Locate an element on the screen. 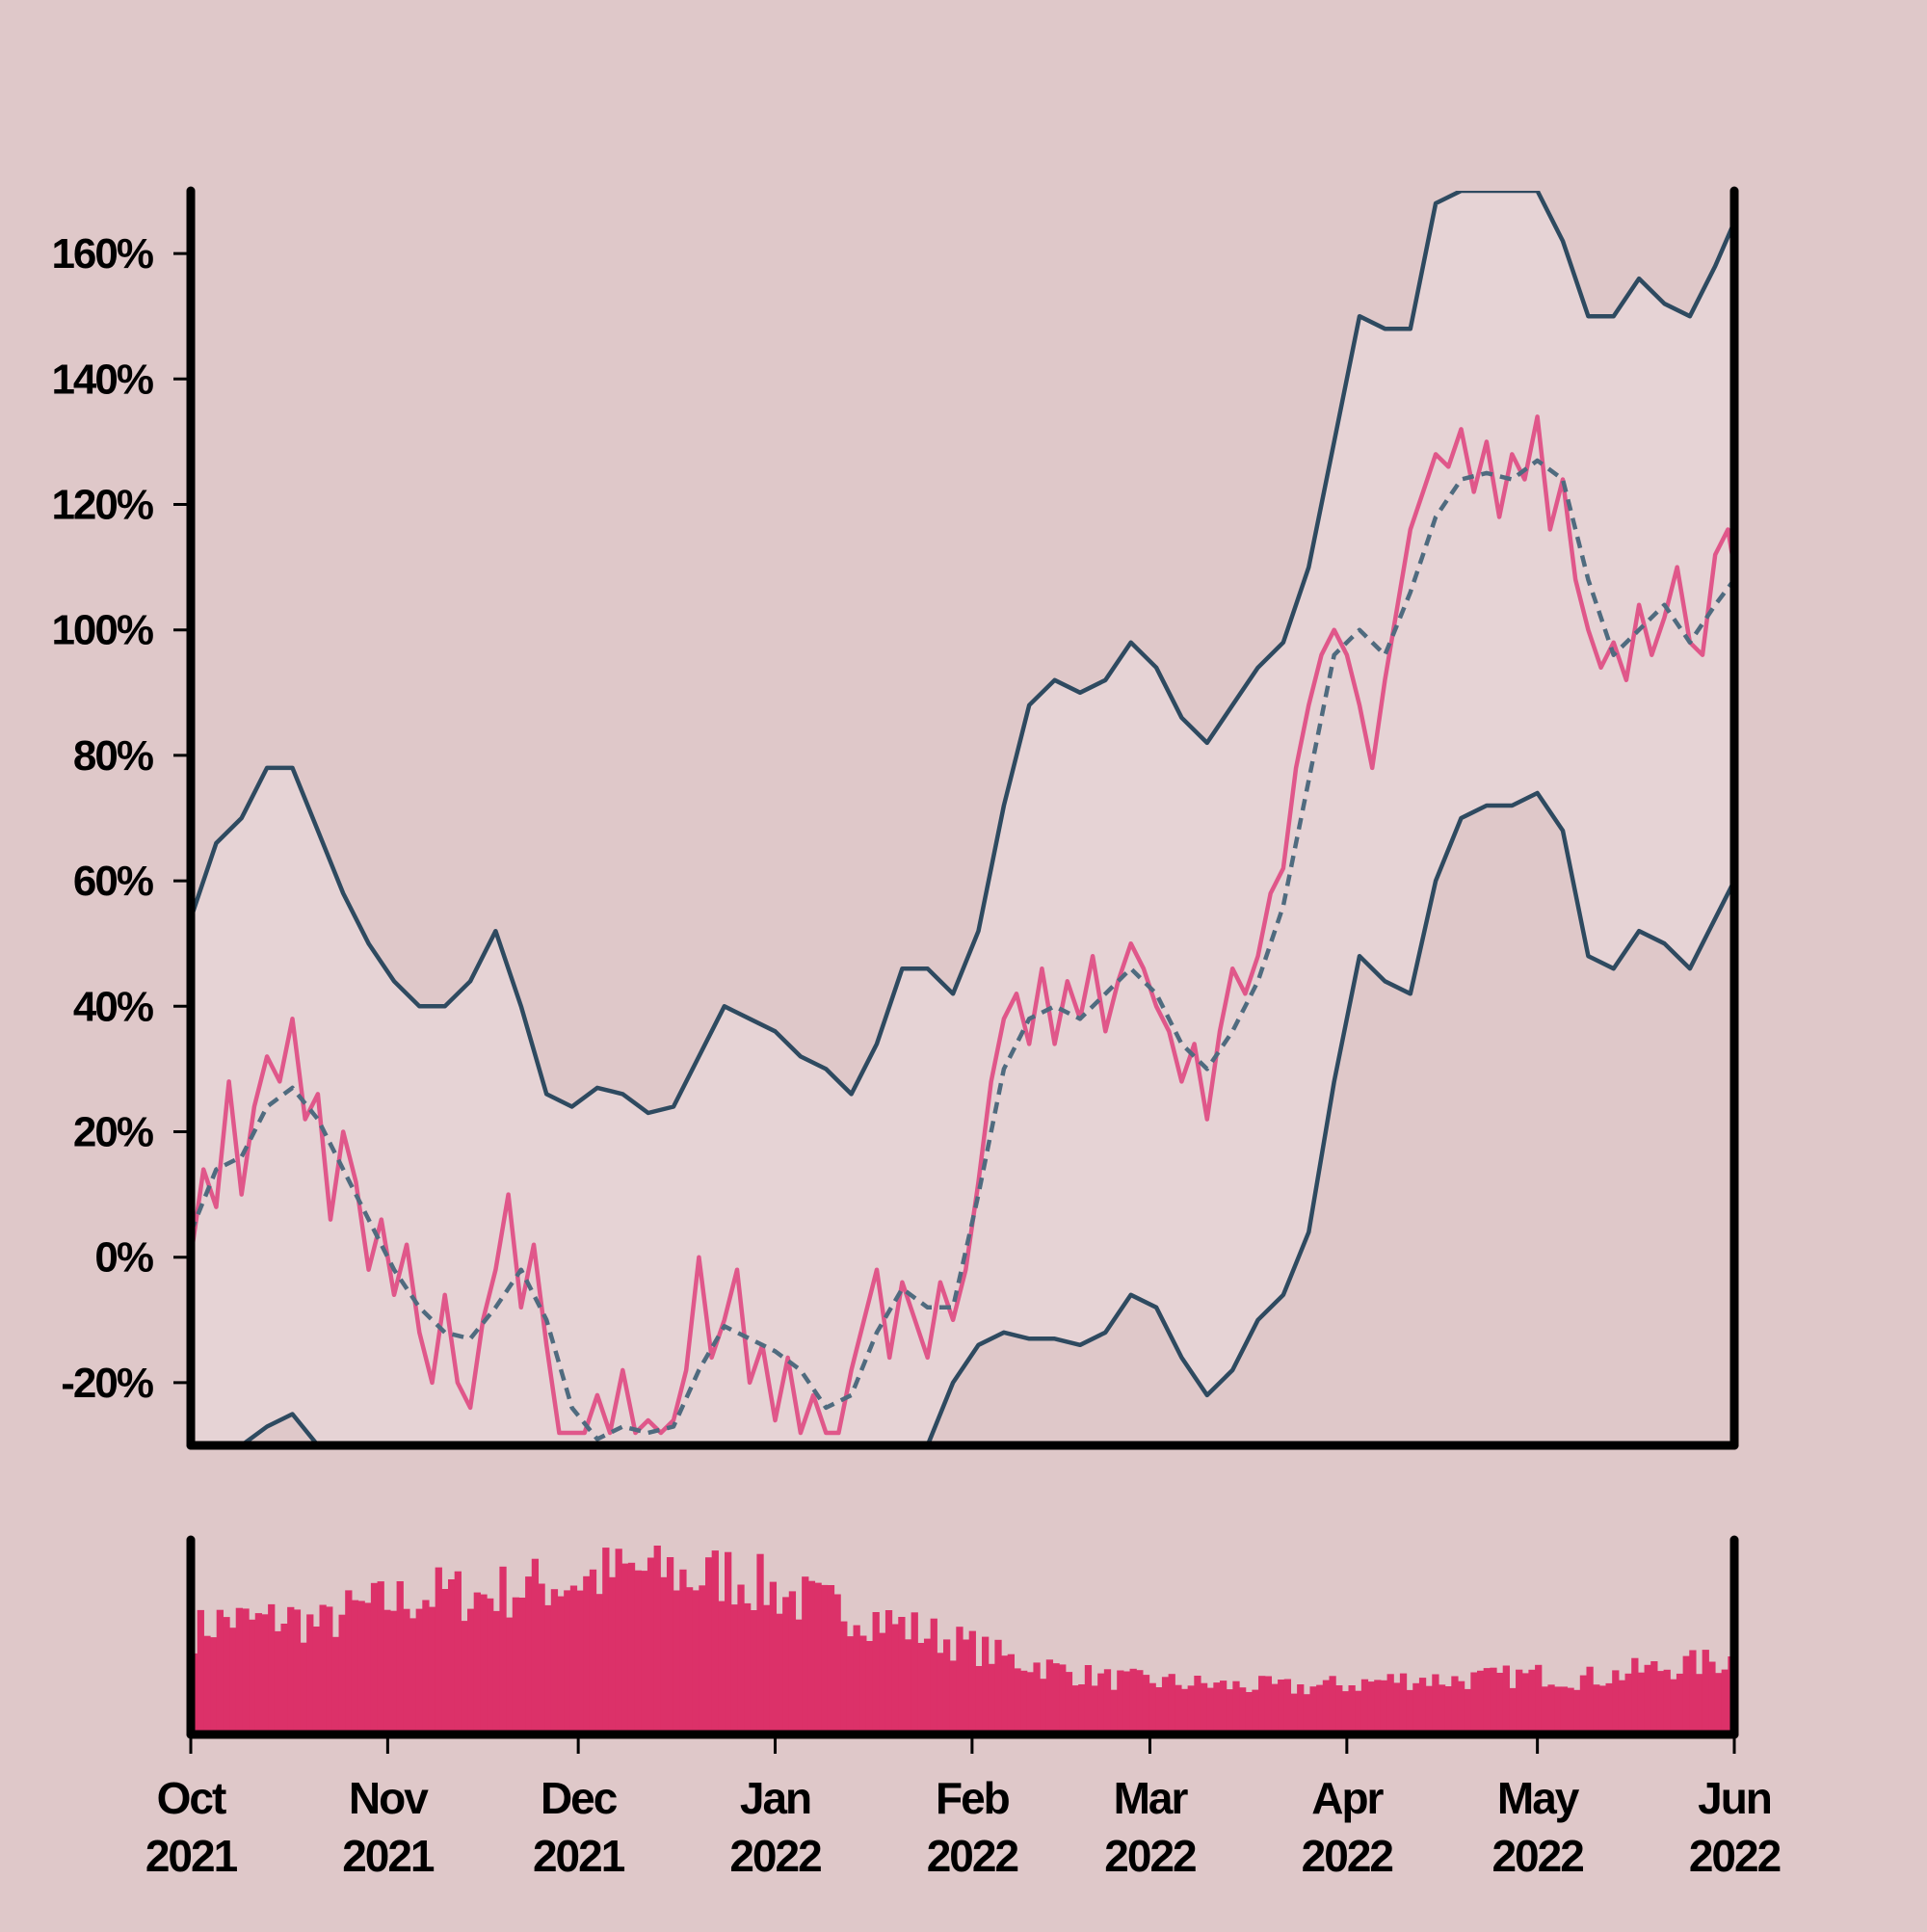 Image resolution: width=1927 pixels, height=1932 pixels. x-tick-month: Jun is located at coordinates (1734, 1798).